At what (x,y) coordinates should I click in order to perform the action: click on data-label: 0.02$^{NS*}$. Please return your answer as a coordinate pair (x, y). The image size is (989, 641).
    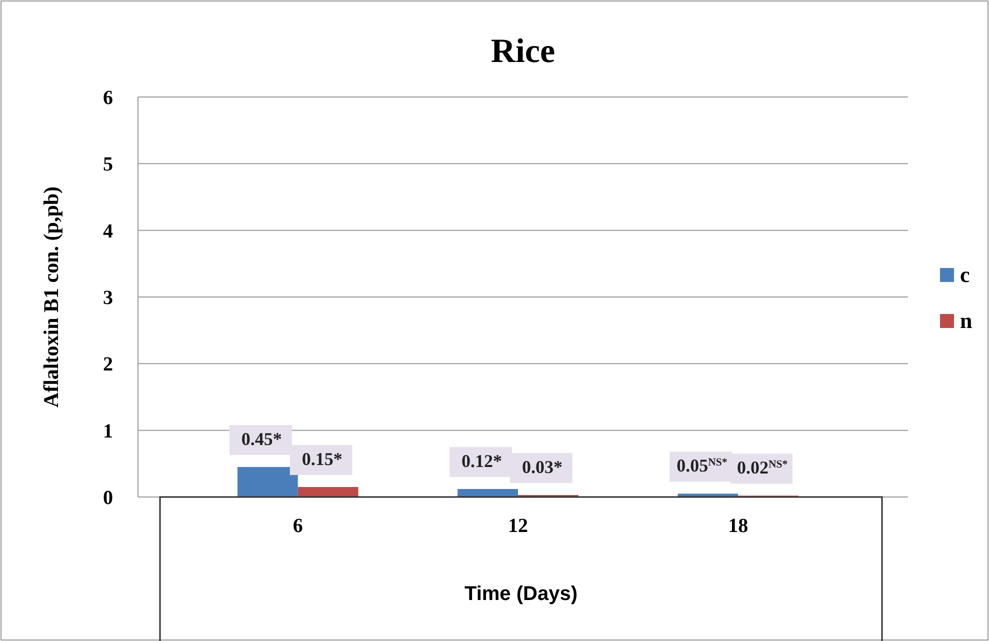
    Looking at the image, I should click on (762, 468).